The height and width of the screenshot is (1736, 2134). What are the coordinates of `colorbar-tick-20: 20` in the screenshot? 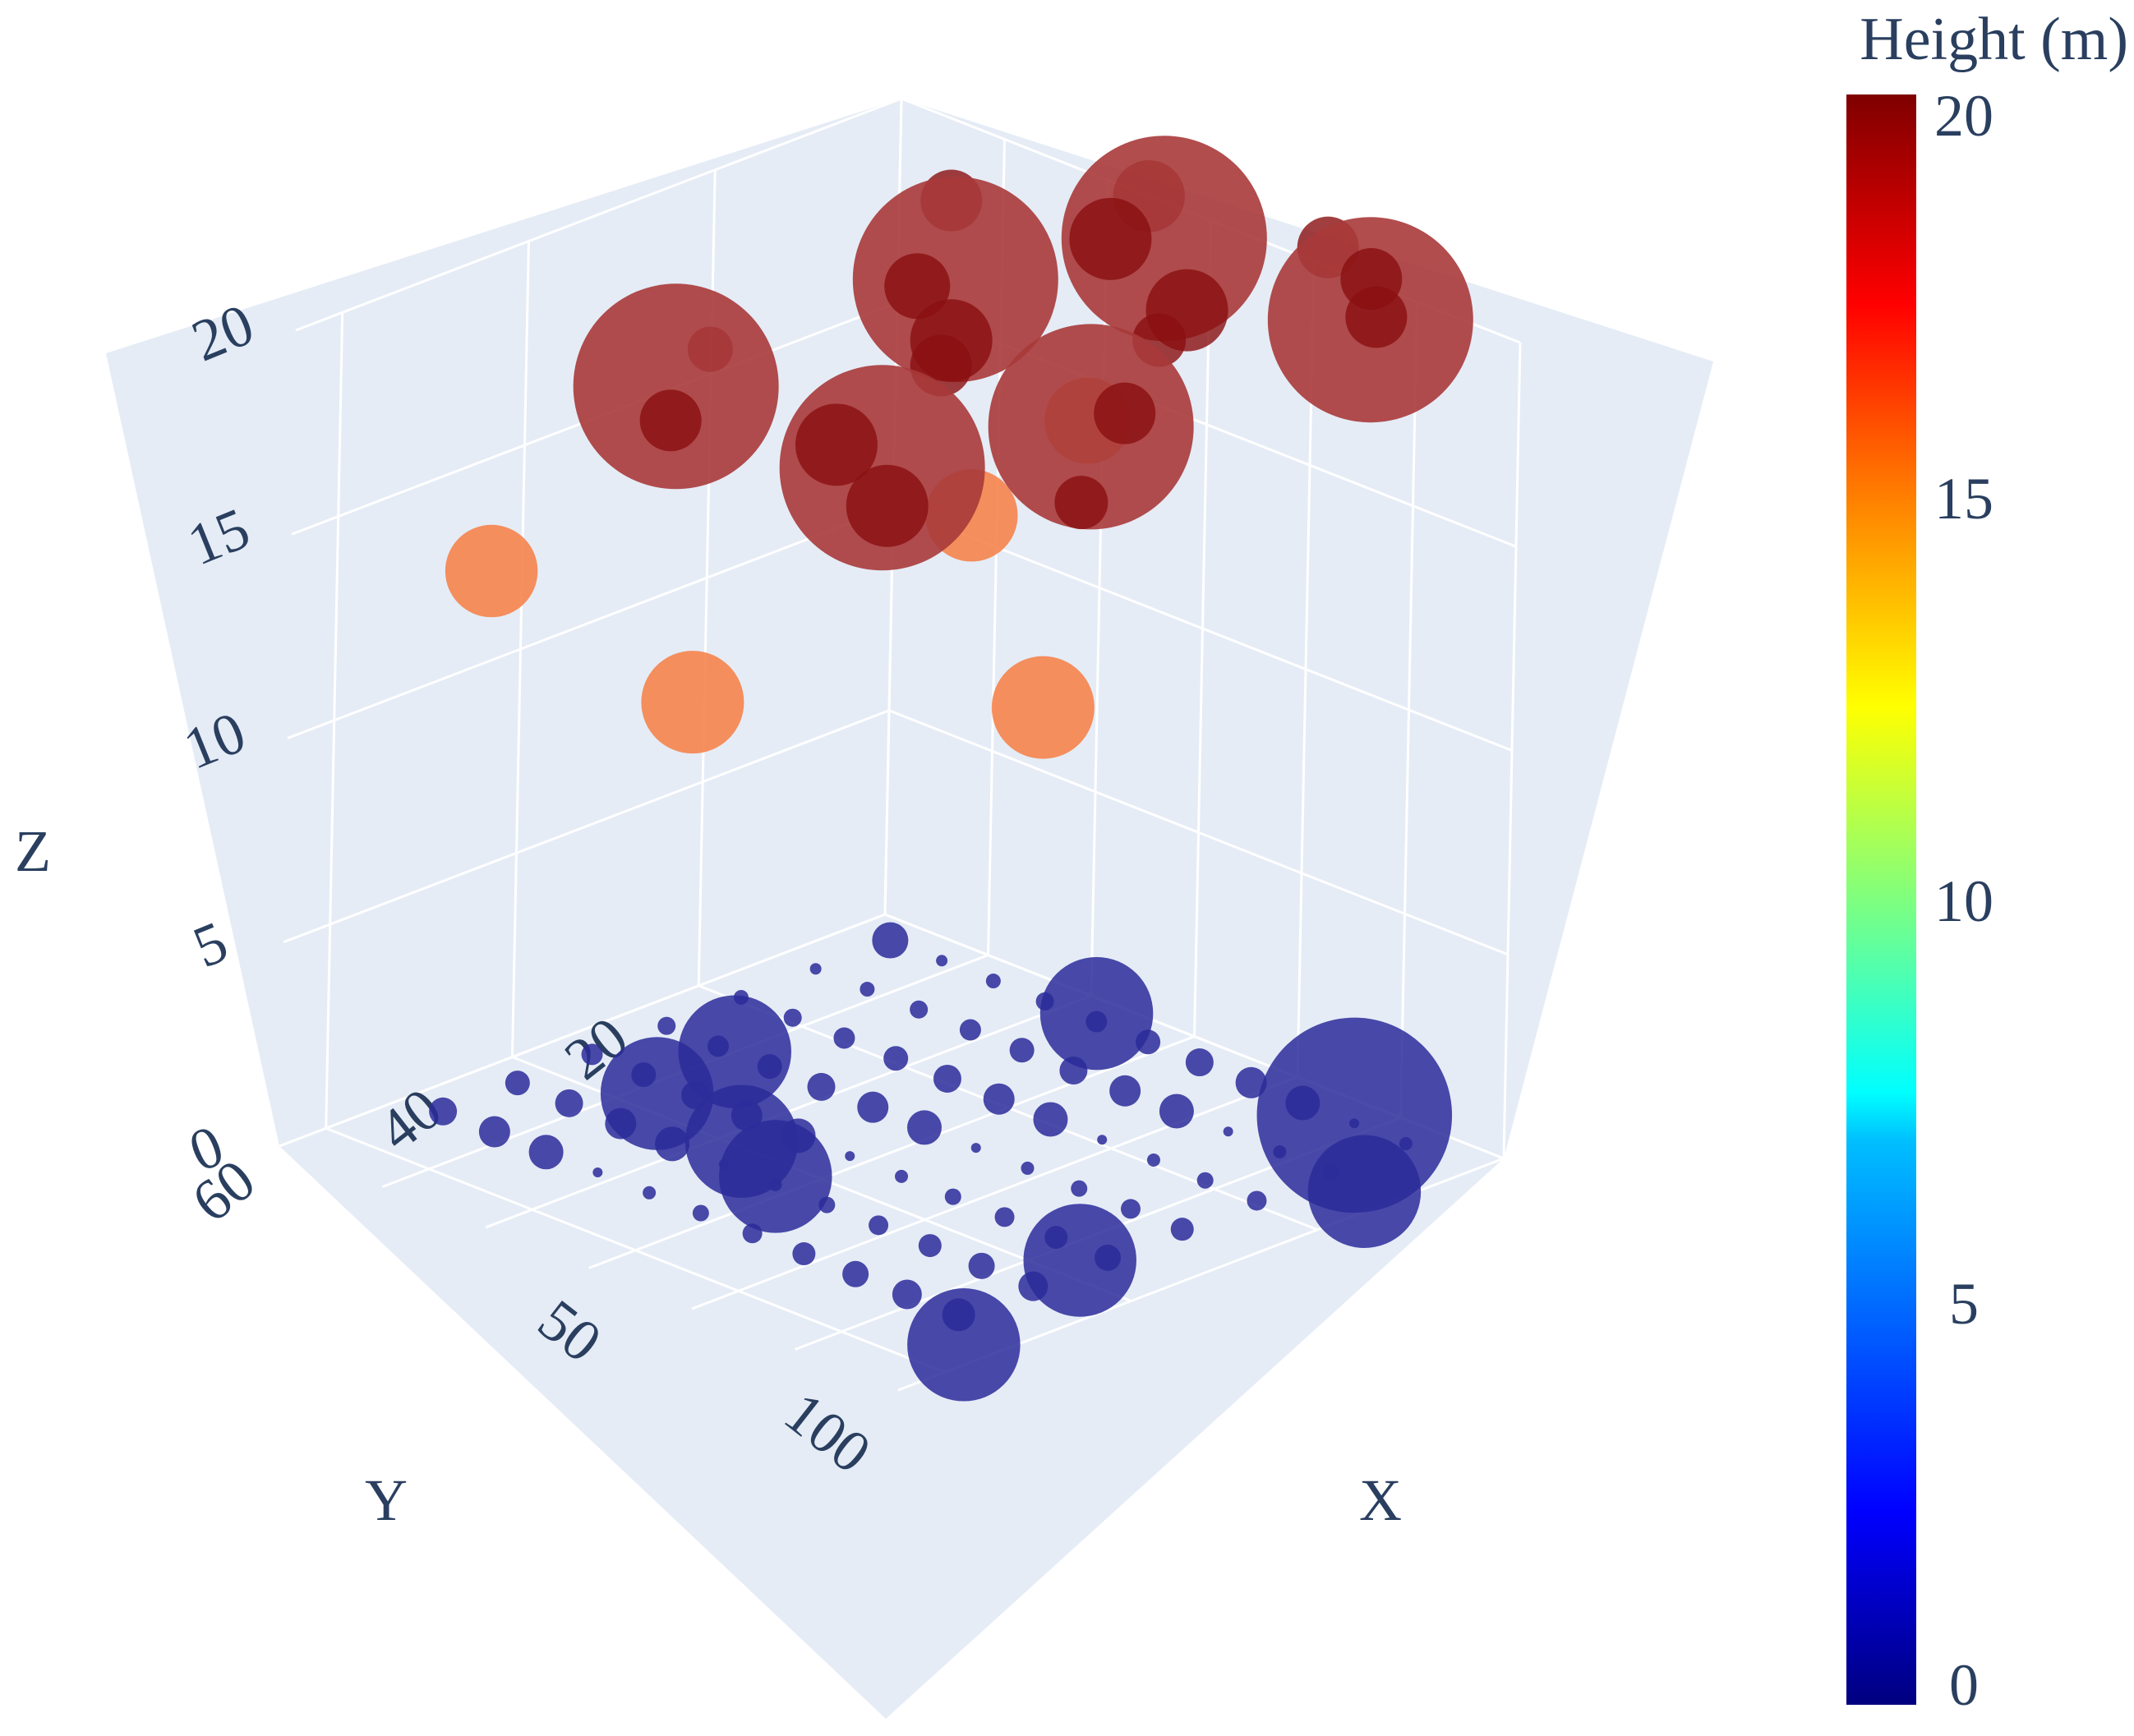 It's located at (1964, 116).